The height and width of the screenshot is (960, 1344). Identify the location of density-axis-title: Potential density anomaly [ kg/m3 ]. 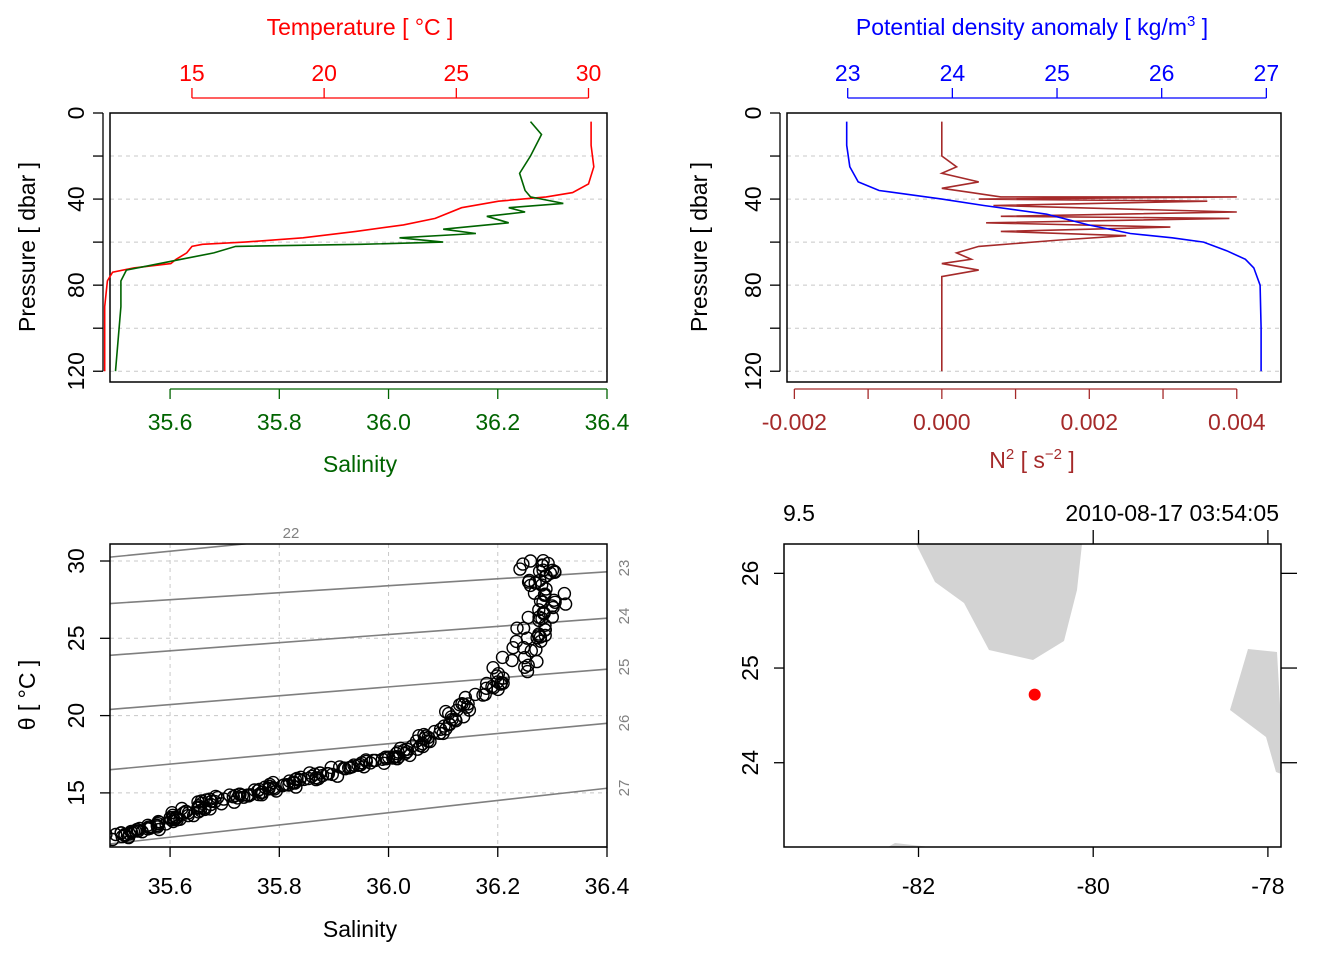
(1032, 26).